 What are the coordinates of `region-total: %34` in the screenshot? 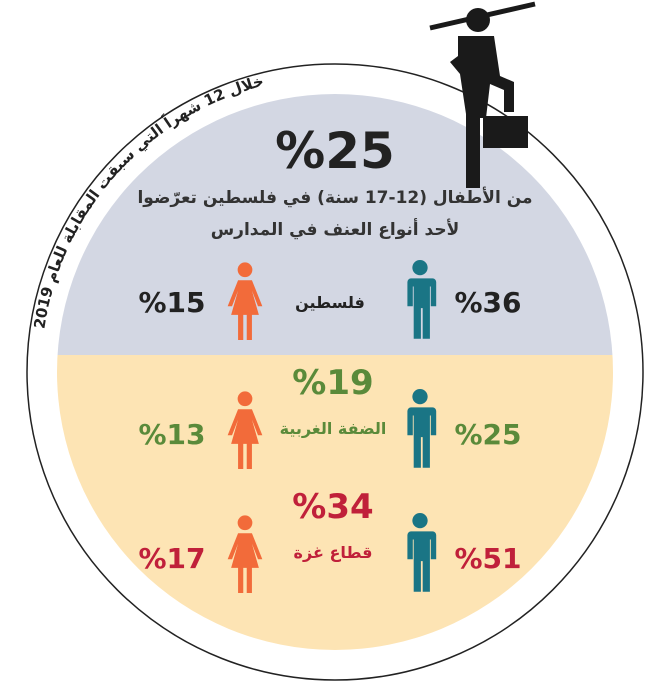 It's located at (332, 507).